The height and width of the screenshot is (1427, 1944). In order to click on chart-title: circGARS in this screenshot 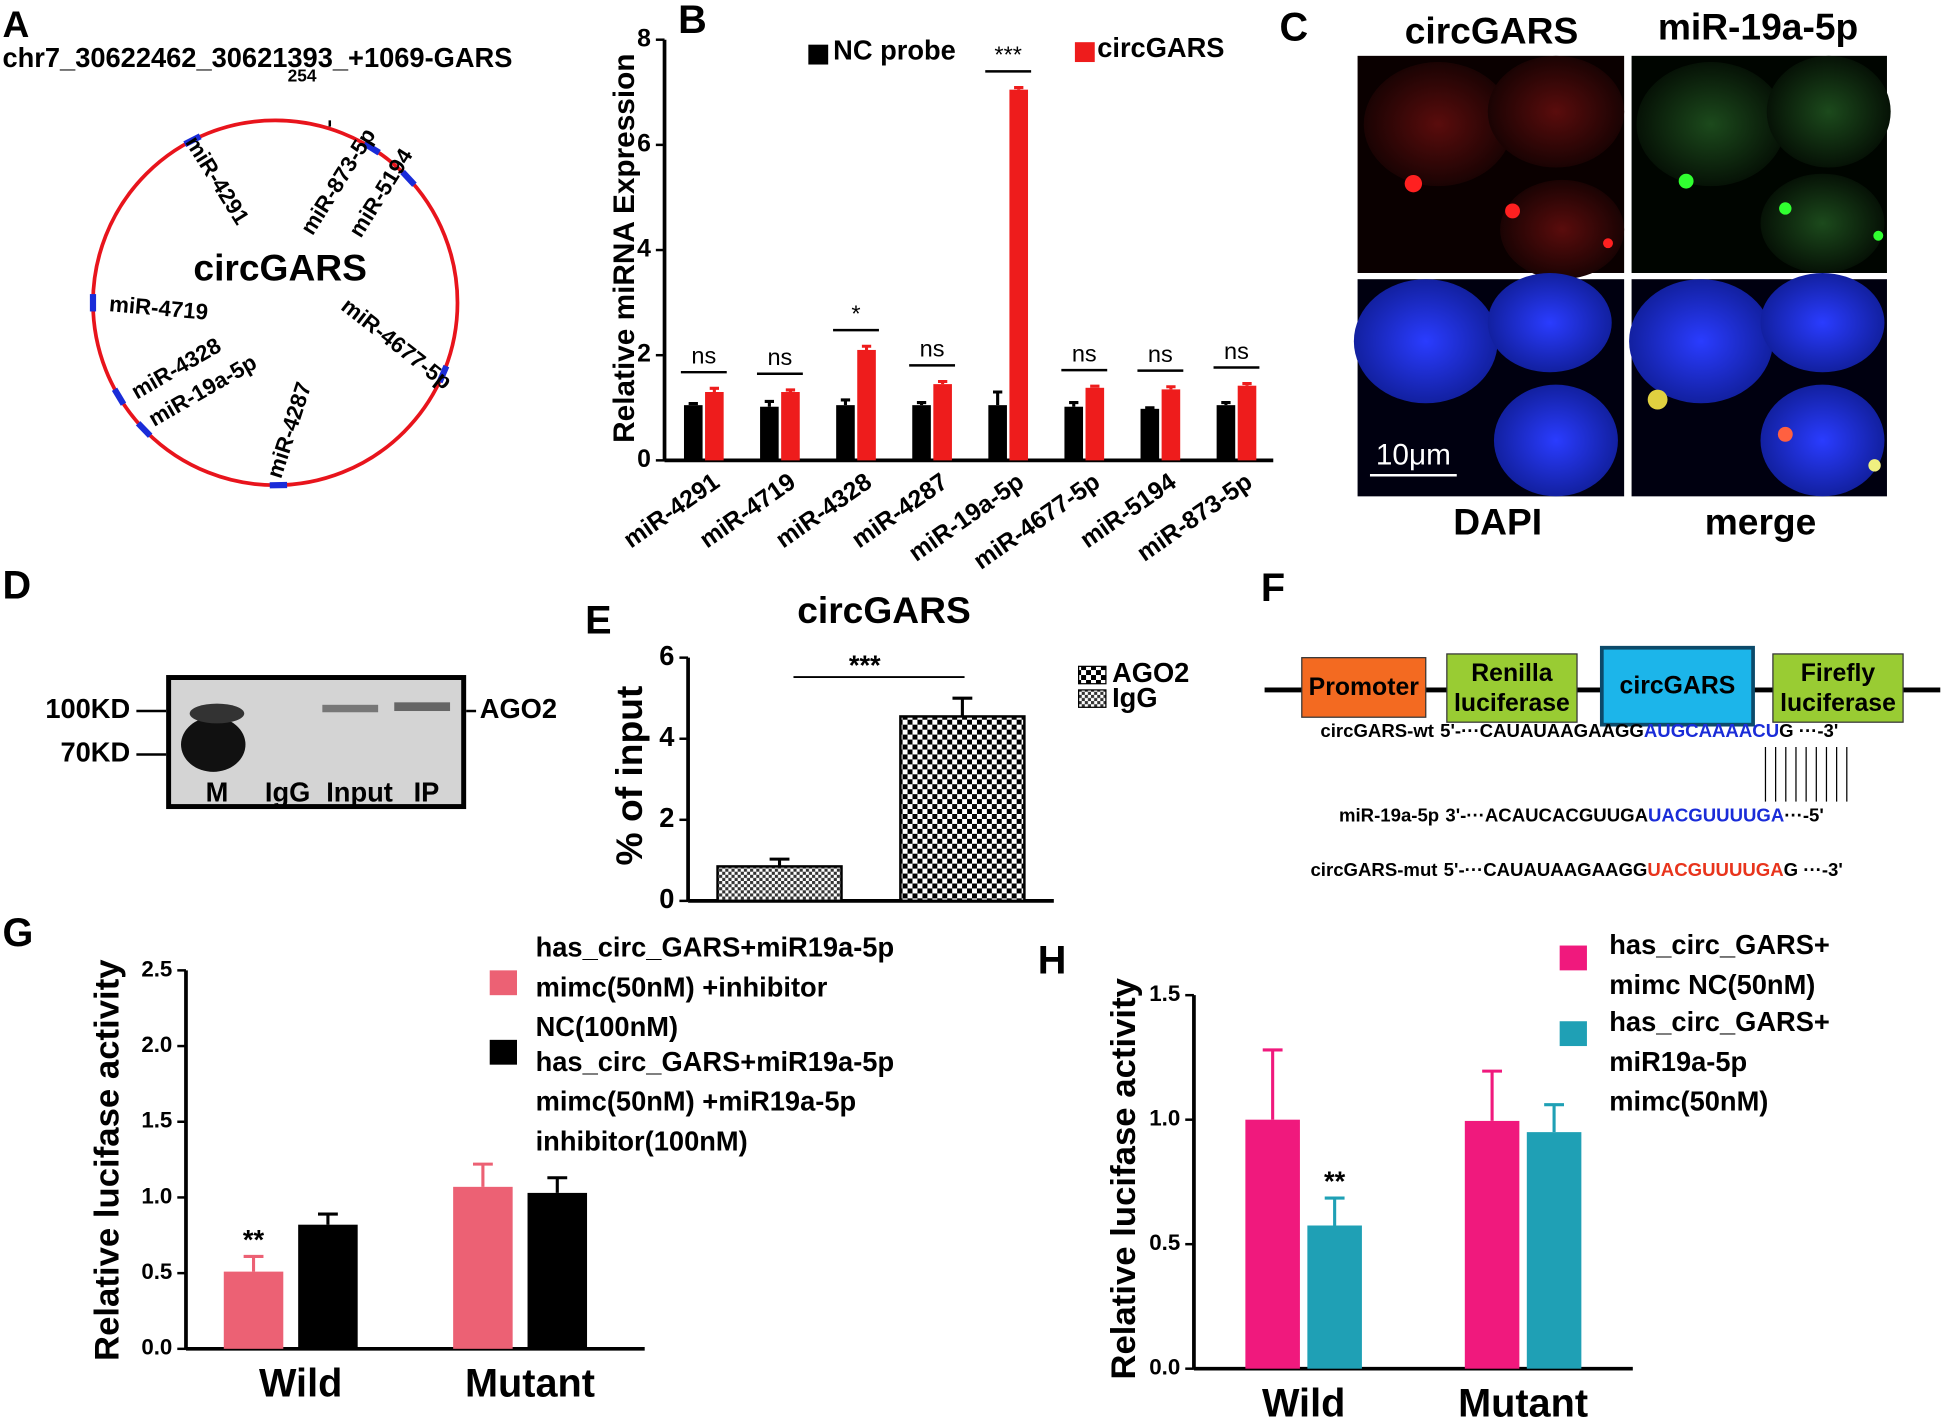, I will do `click(884, 610)`.